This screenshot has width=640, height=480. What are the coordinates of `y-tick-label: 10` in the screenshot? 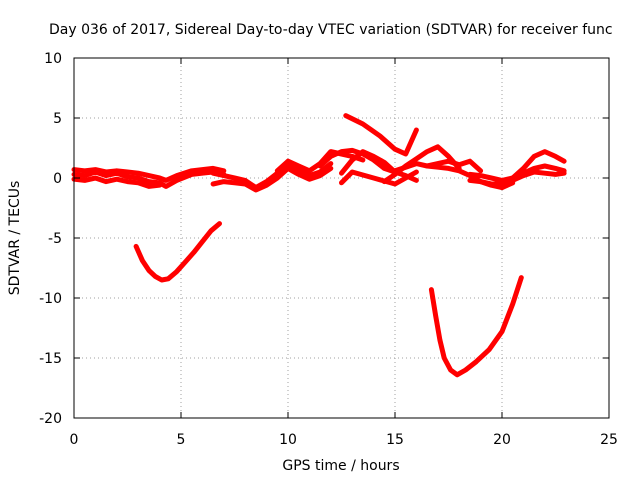 It's located at (53, 59).